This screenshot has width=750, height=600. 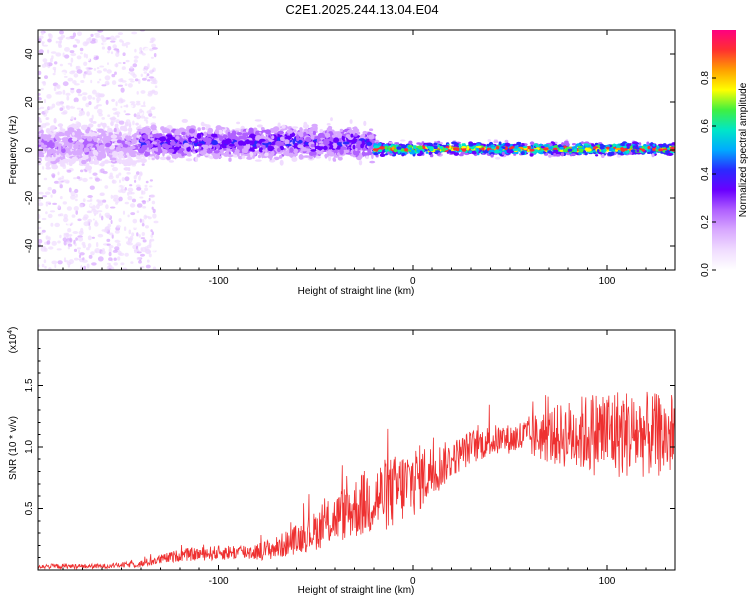 I want to click on snr-multiplier-base: (x10, so click(x=13, y=343).